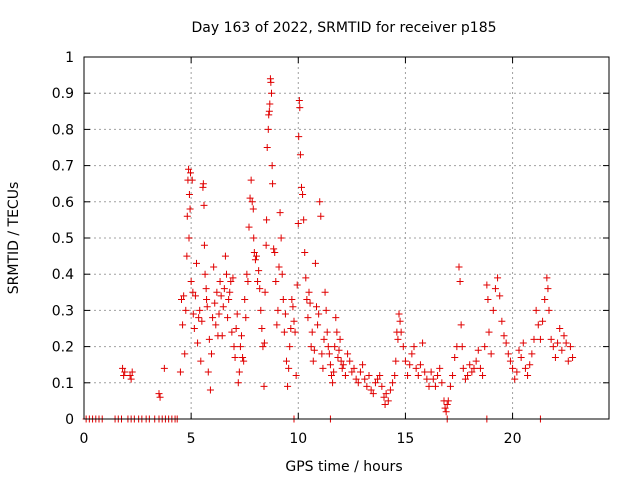 This screenshot has height=484, width=640. What do you see at coordinates (69, 58) in the screenshot?
I see `y-tick-label: 1` at bounding box center [69, 58].